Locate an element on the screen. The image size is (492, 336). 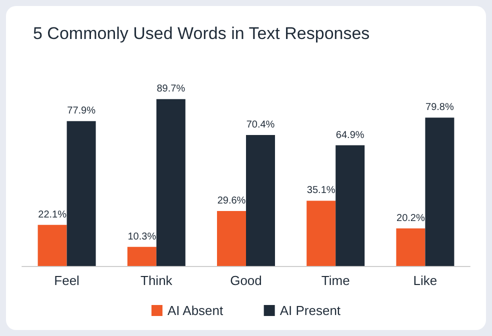
data-label: 29.6% is located at coordinates (231, 200).